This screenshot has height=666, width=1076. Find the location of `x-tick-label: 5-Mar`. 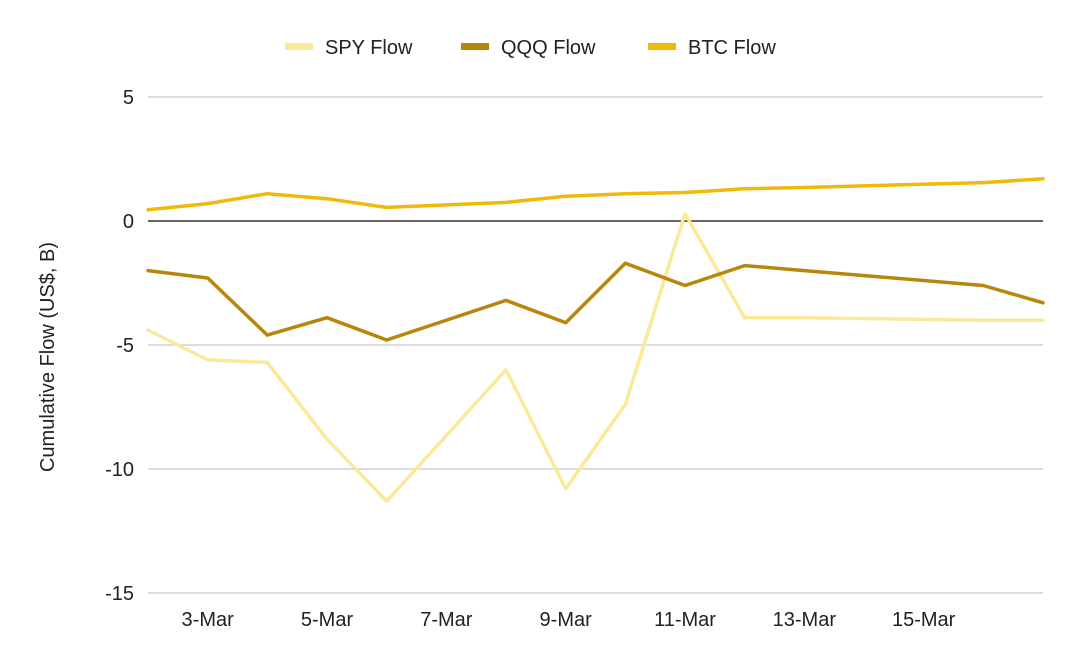

x-tick-label: 5-Mar is located at coordinates (327, 620).